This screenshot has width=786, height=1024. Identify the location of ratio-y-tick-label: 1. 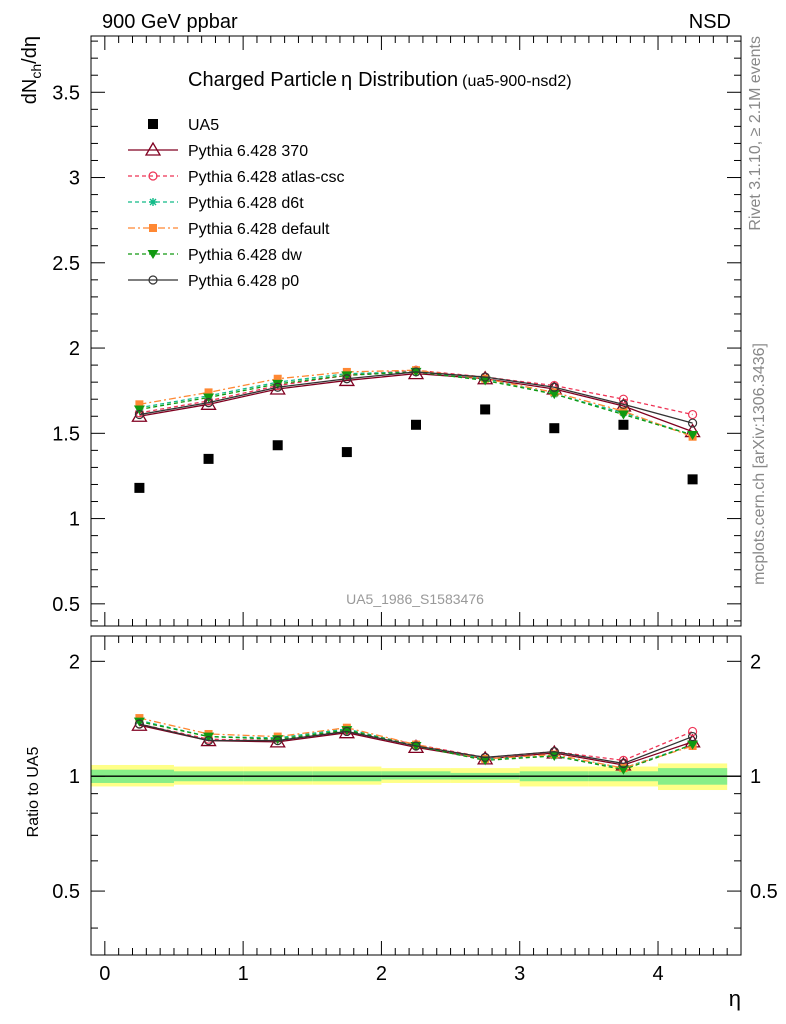
(74, 777).